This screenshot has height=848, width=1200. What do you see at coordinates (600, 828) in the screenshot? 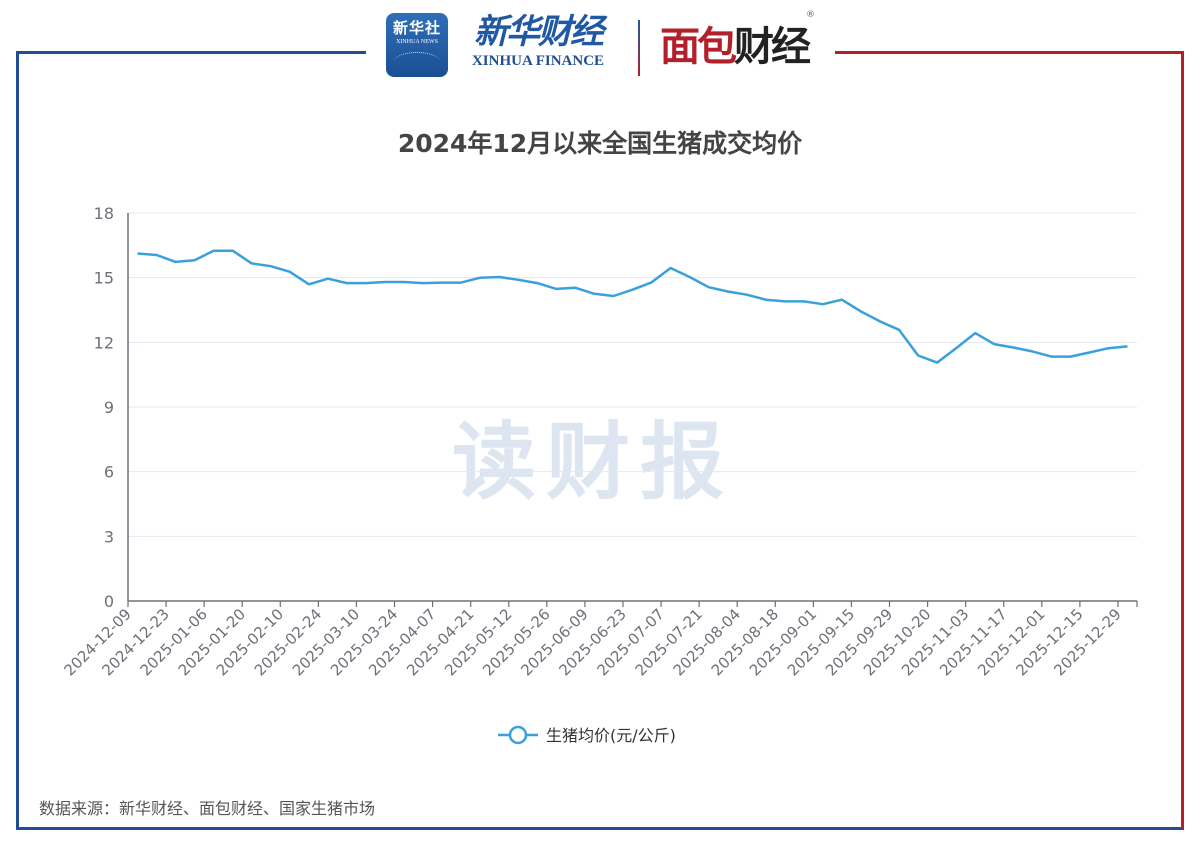
I see `frame-border-bottom` at bounding box center [600, 828].